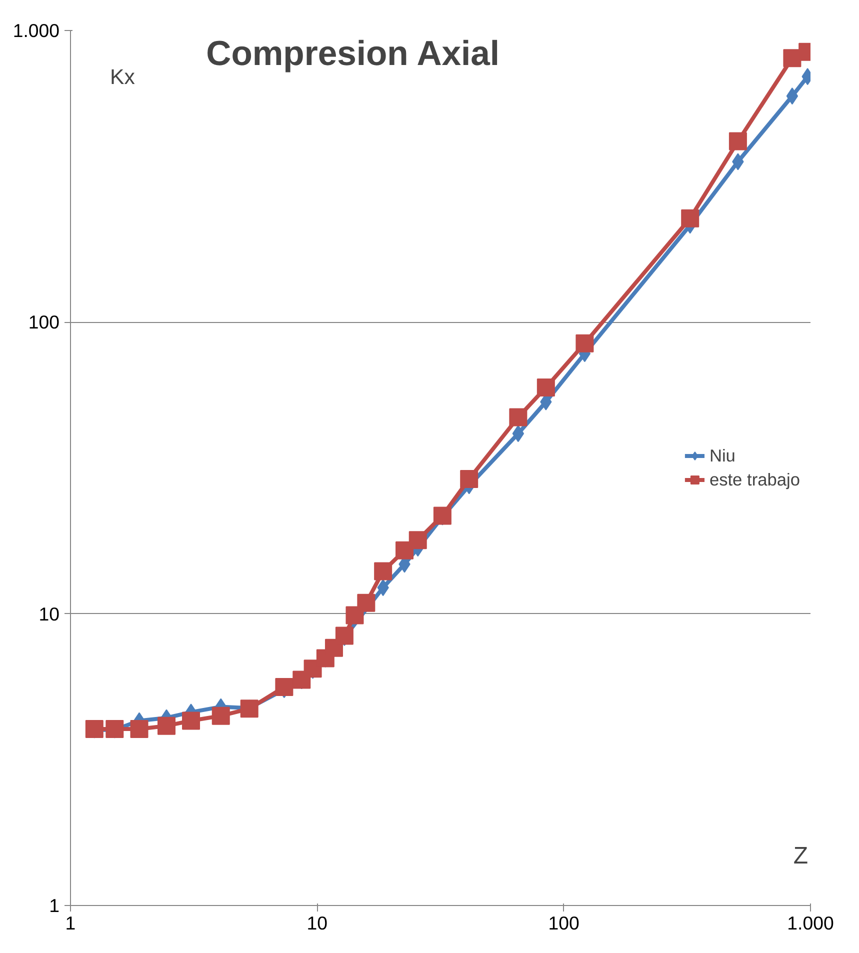 Image resolution: width=859 pixels, height=953 pixels. I want to click on x-axis-title: Z, so click(800, 856).